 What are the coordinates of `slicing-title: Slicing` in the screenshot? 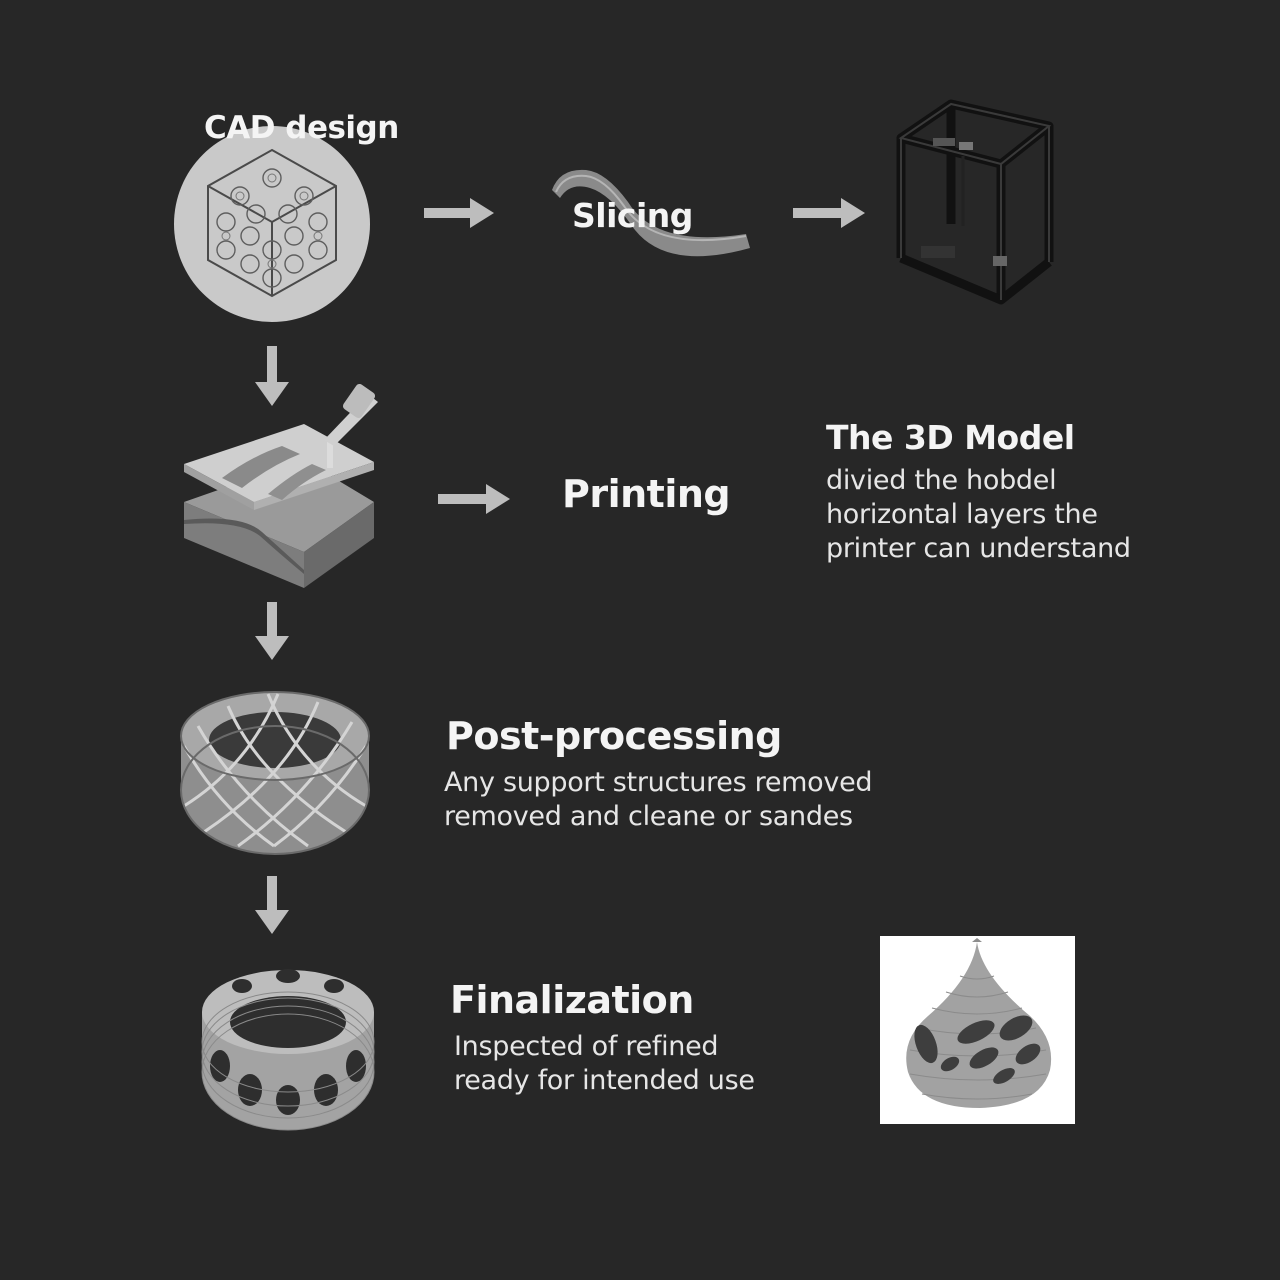 It's located at (632, 215).